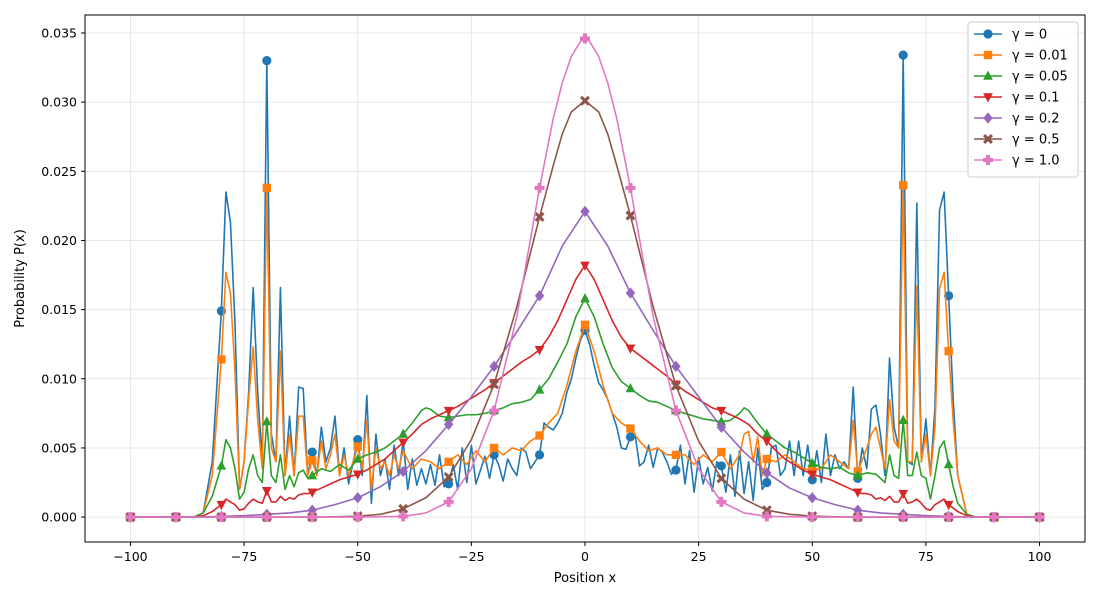  What do you see at coordinates (812, 556) in the screenshot?
I see `x-tick-label: 50` at bounding box center [812, 556].